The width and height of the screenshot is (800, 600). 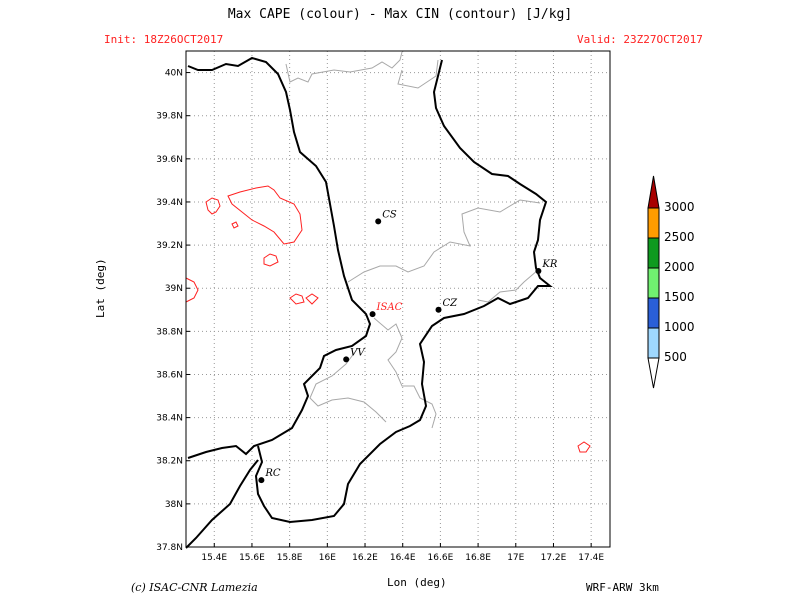 I want to click on city-dot-isac, so click(x=372, y=314).